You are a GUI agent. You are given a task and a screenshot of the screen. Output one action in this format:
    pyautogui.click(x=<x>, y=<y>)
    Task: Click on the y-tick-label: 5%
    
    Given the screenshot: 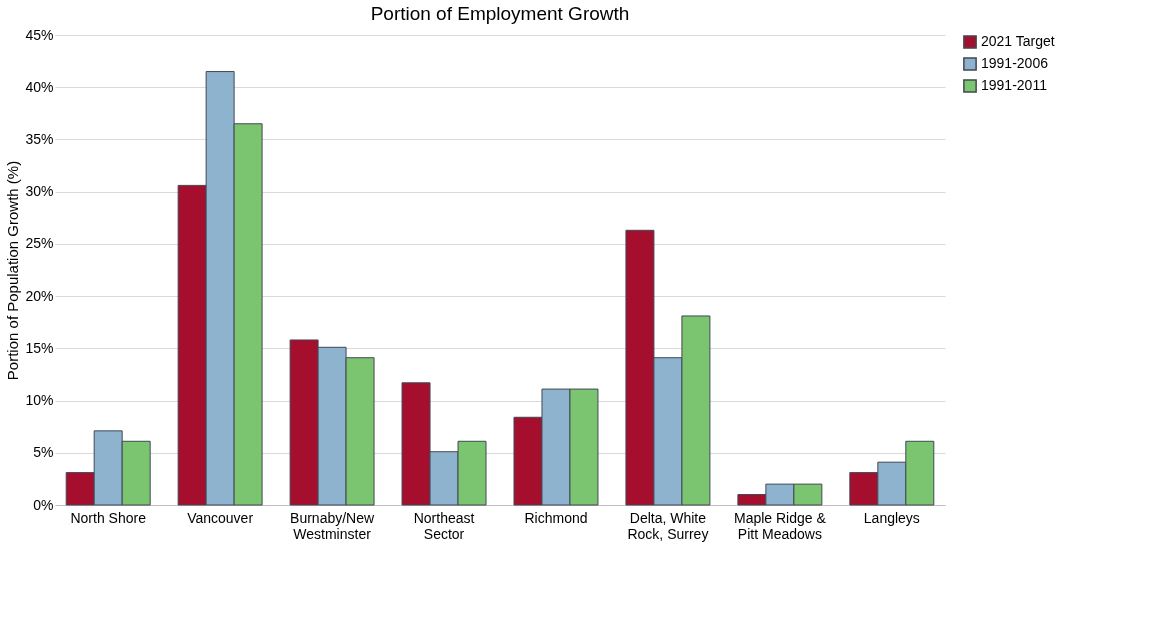 What is the action you would take?
    pyautogui.click(x=43, y=452)
    